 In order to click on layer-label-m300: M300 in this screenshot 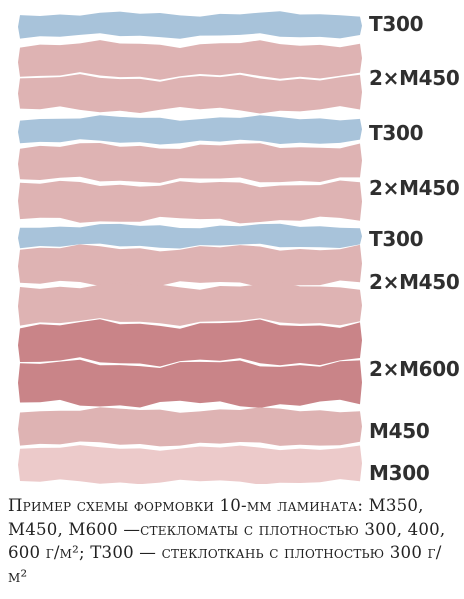, I will do `click(399, 473)`.